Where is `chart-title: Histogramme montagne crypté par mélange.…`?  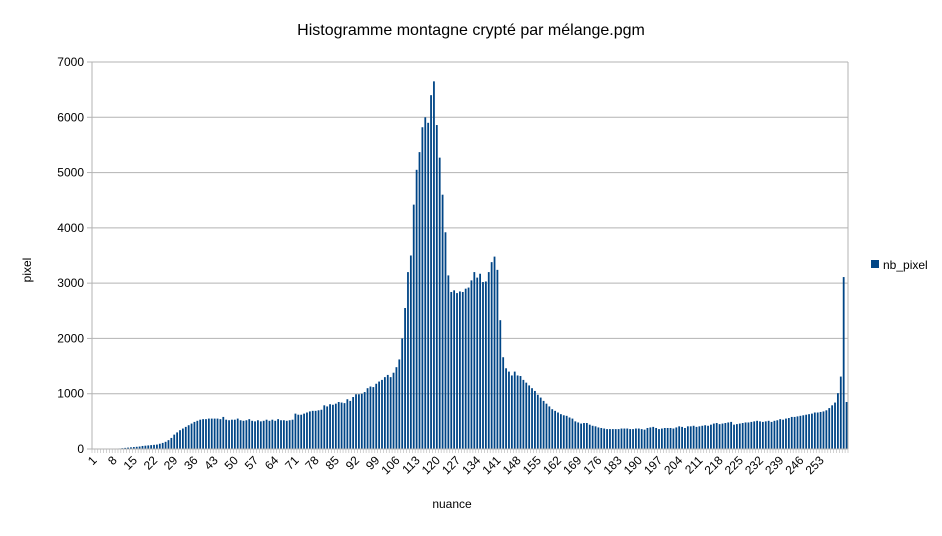
chart-title: Histogramme montagne crypté par mélange.… is located at coordinates (471, 30).